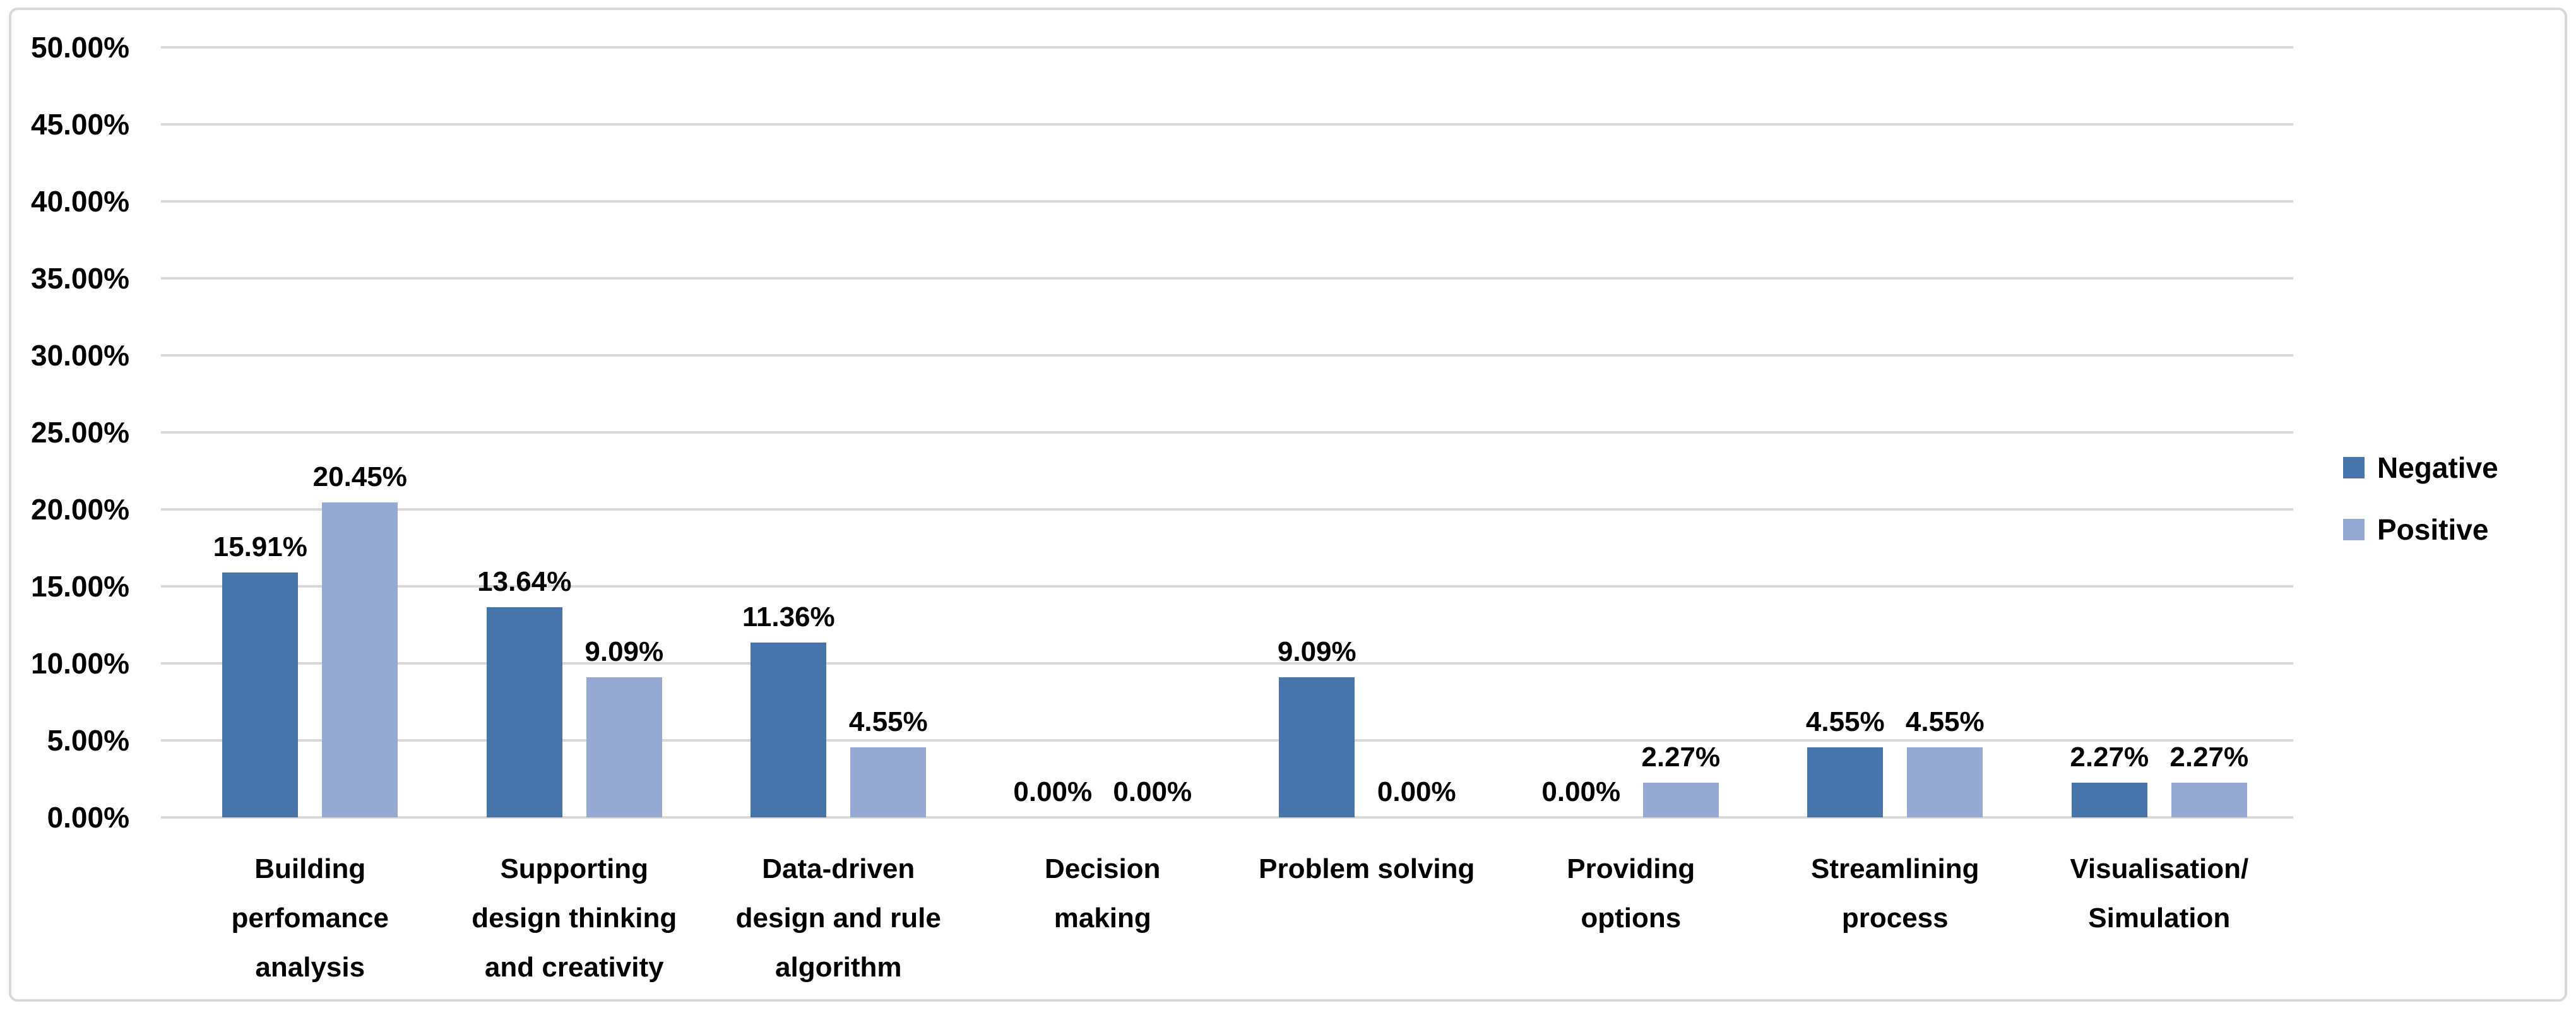 The height and width of the screenshot is (1020, 2576). What do you see at coordinates (1367, 918) in the screenshot?
I see `category-label: Problem solving` at bounding box center [1367, 918].